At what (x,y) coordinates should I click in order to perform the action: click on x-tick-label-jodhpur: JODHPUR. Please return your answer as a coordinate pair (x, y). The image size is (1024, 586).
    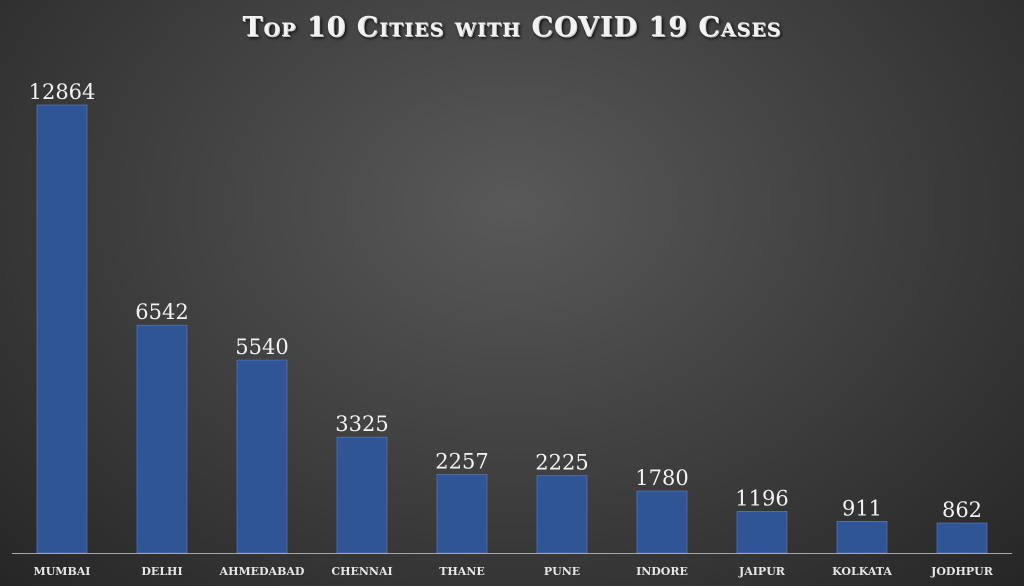
    Looking at the image, I should click on (962, 571).